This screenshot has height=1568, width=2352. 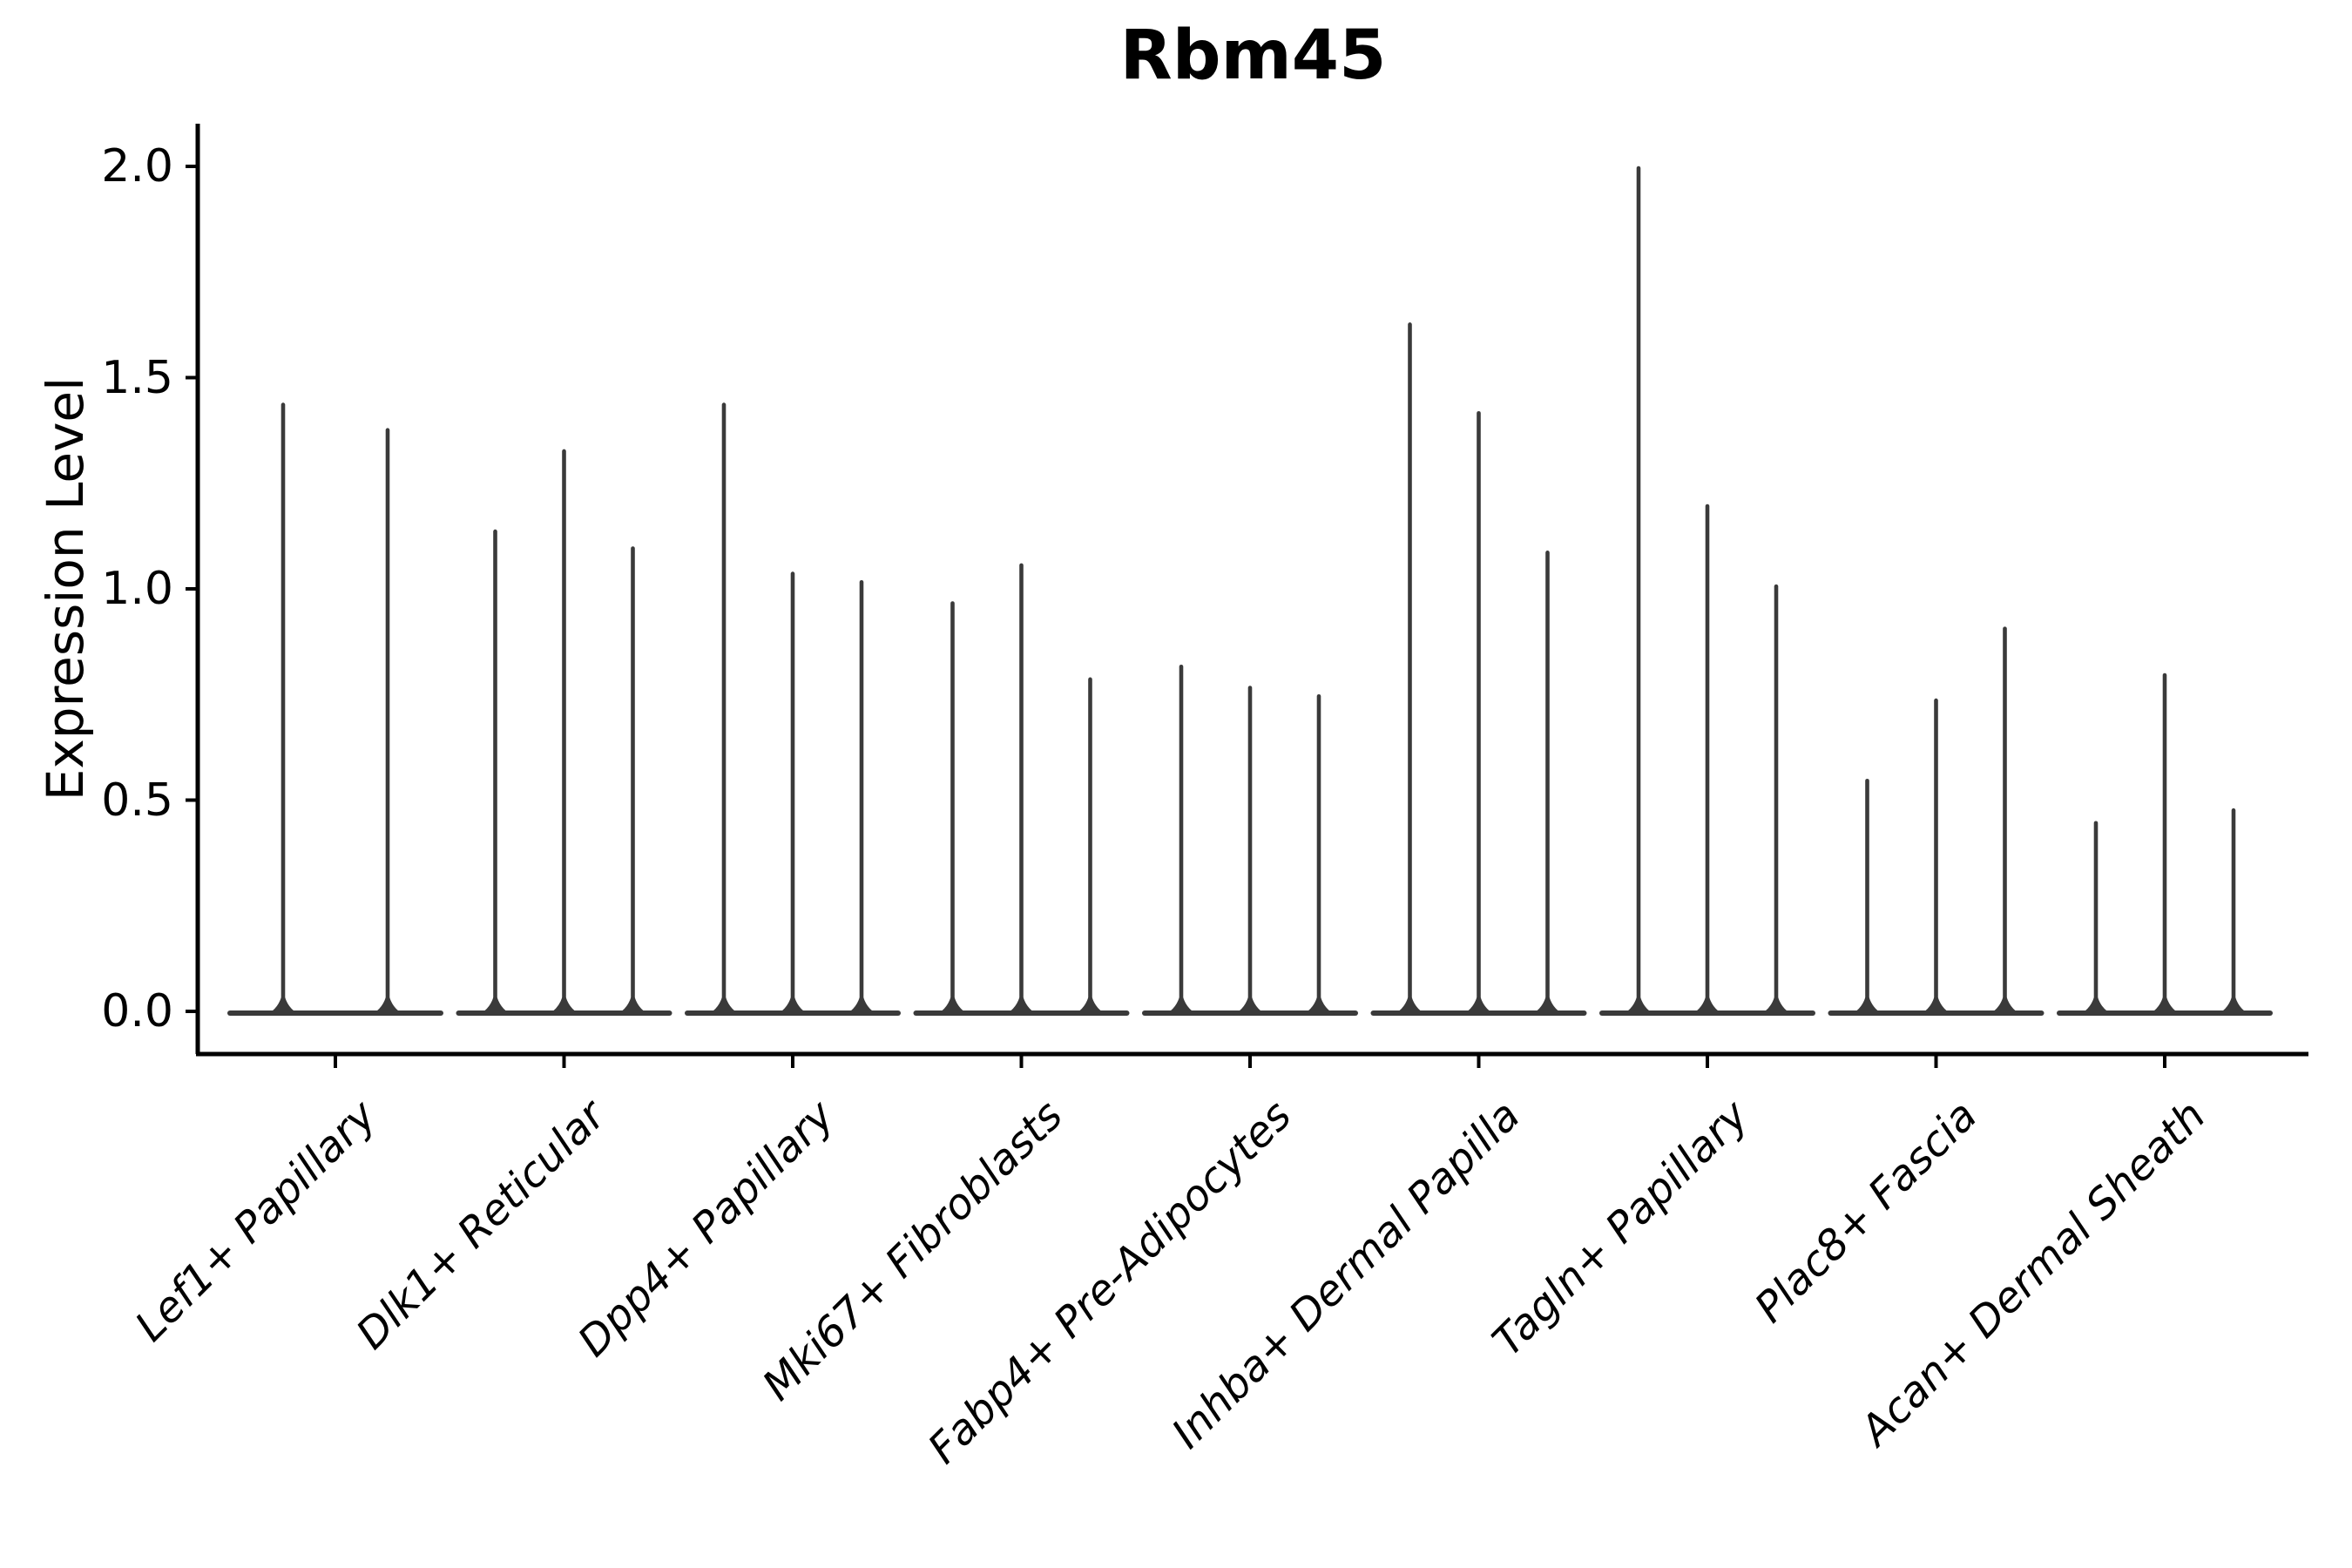 What do you see at coordinates (137, 589) in the screenshot?
I see `y-tick-label: 1.0` at bounding box center [137, 589].